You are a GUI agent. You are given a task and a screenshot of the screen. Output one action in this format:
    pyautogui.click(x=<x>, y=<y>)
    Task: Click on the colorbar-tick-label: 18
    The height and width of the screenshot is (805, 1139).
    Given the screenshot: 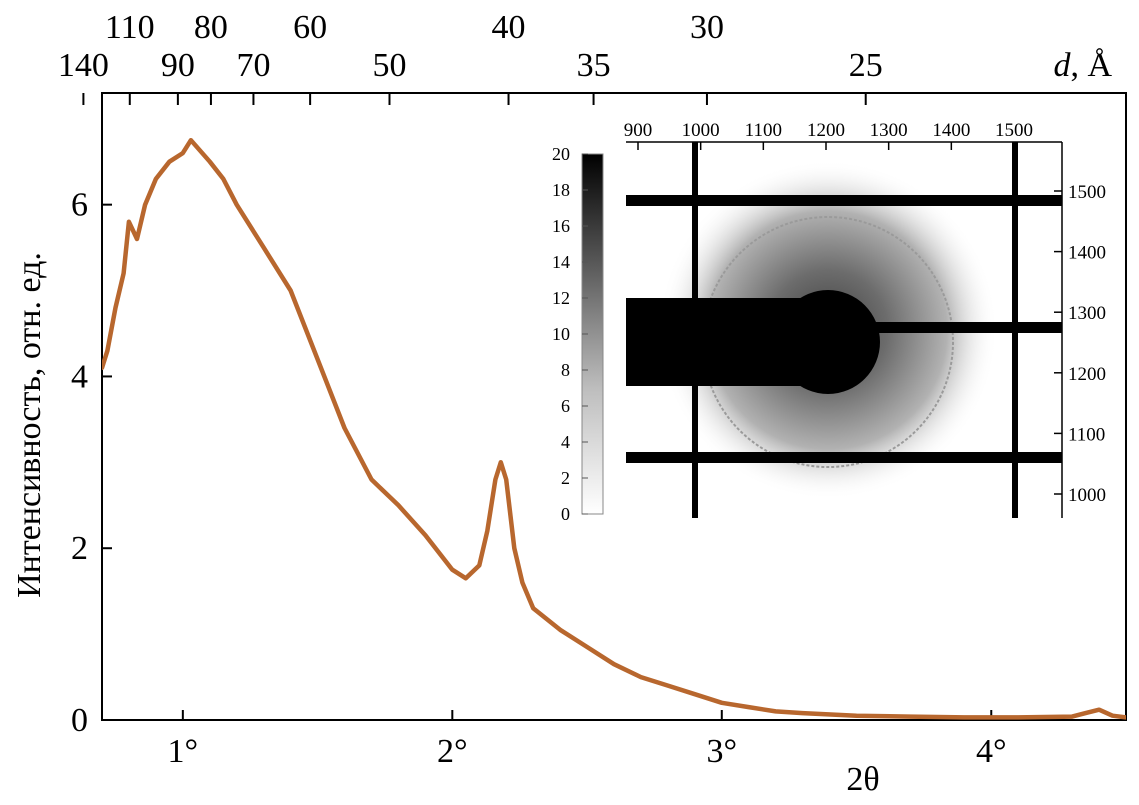 What is the action you would take?
    pyautogui.click(x=561, y=190)
    